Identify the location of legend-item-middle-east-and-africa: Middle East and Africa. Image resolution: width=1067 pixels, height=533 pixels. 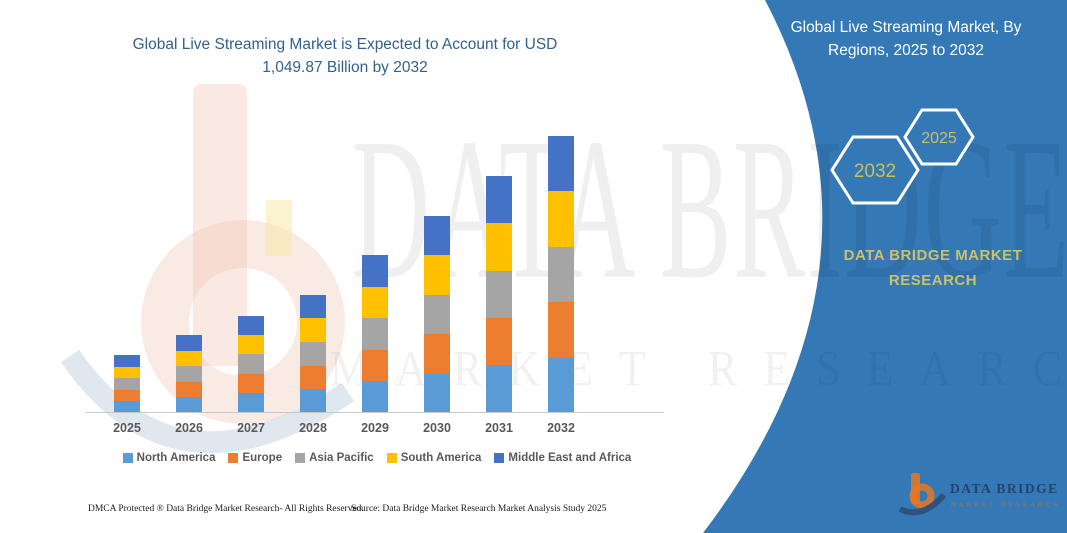
(562, 458).